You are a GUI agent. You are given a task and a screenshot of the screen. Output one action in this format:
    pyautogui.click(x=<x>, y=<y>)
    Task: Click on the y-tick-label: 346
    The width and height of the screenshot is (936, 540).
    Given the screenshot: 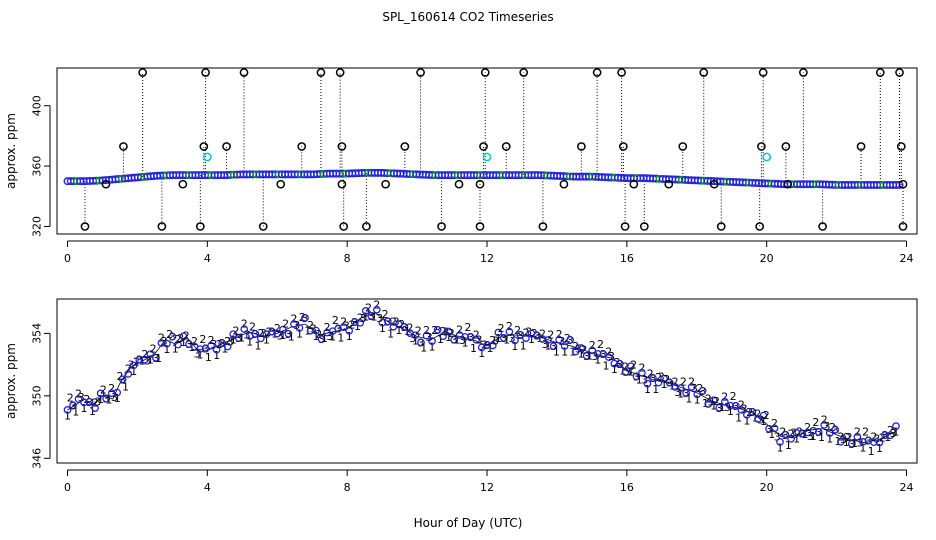 What is the action you would take?
    pyautogui.click(x=37, y=458)
    